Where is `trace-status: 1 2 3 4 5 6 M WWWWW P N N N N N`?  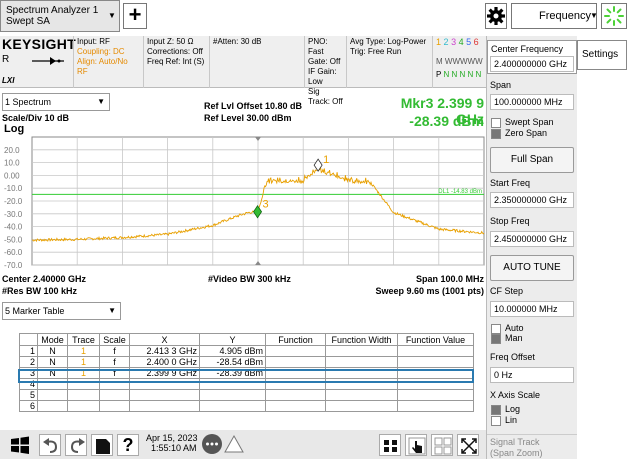
trace-status: 1 2 3 4 5 6 M WWWWW P N N N N N is located at coordinates (459, 62).